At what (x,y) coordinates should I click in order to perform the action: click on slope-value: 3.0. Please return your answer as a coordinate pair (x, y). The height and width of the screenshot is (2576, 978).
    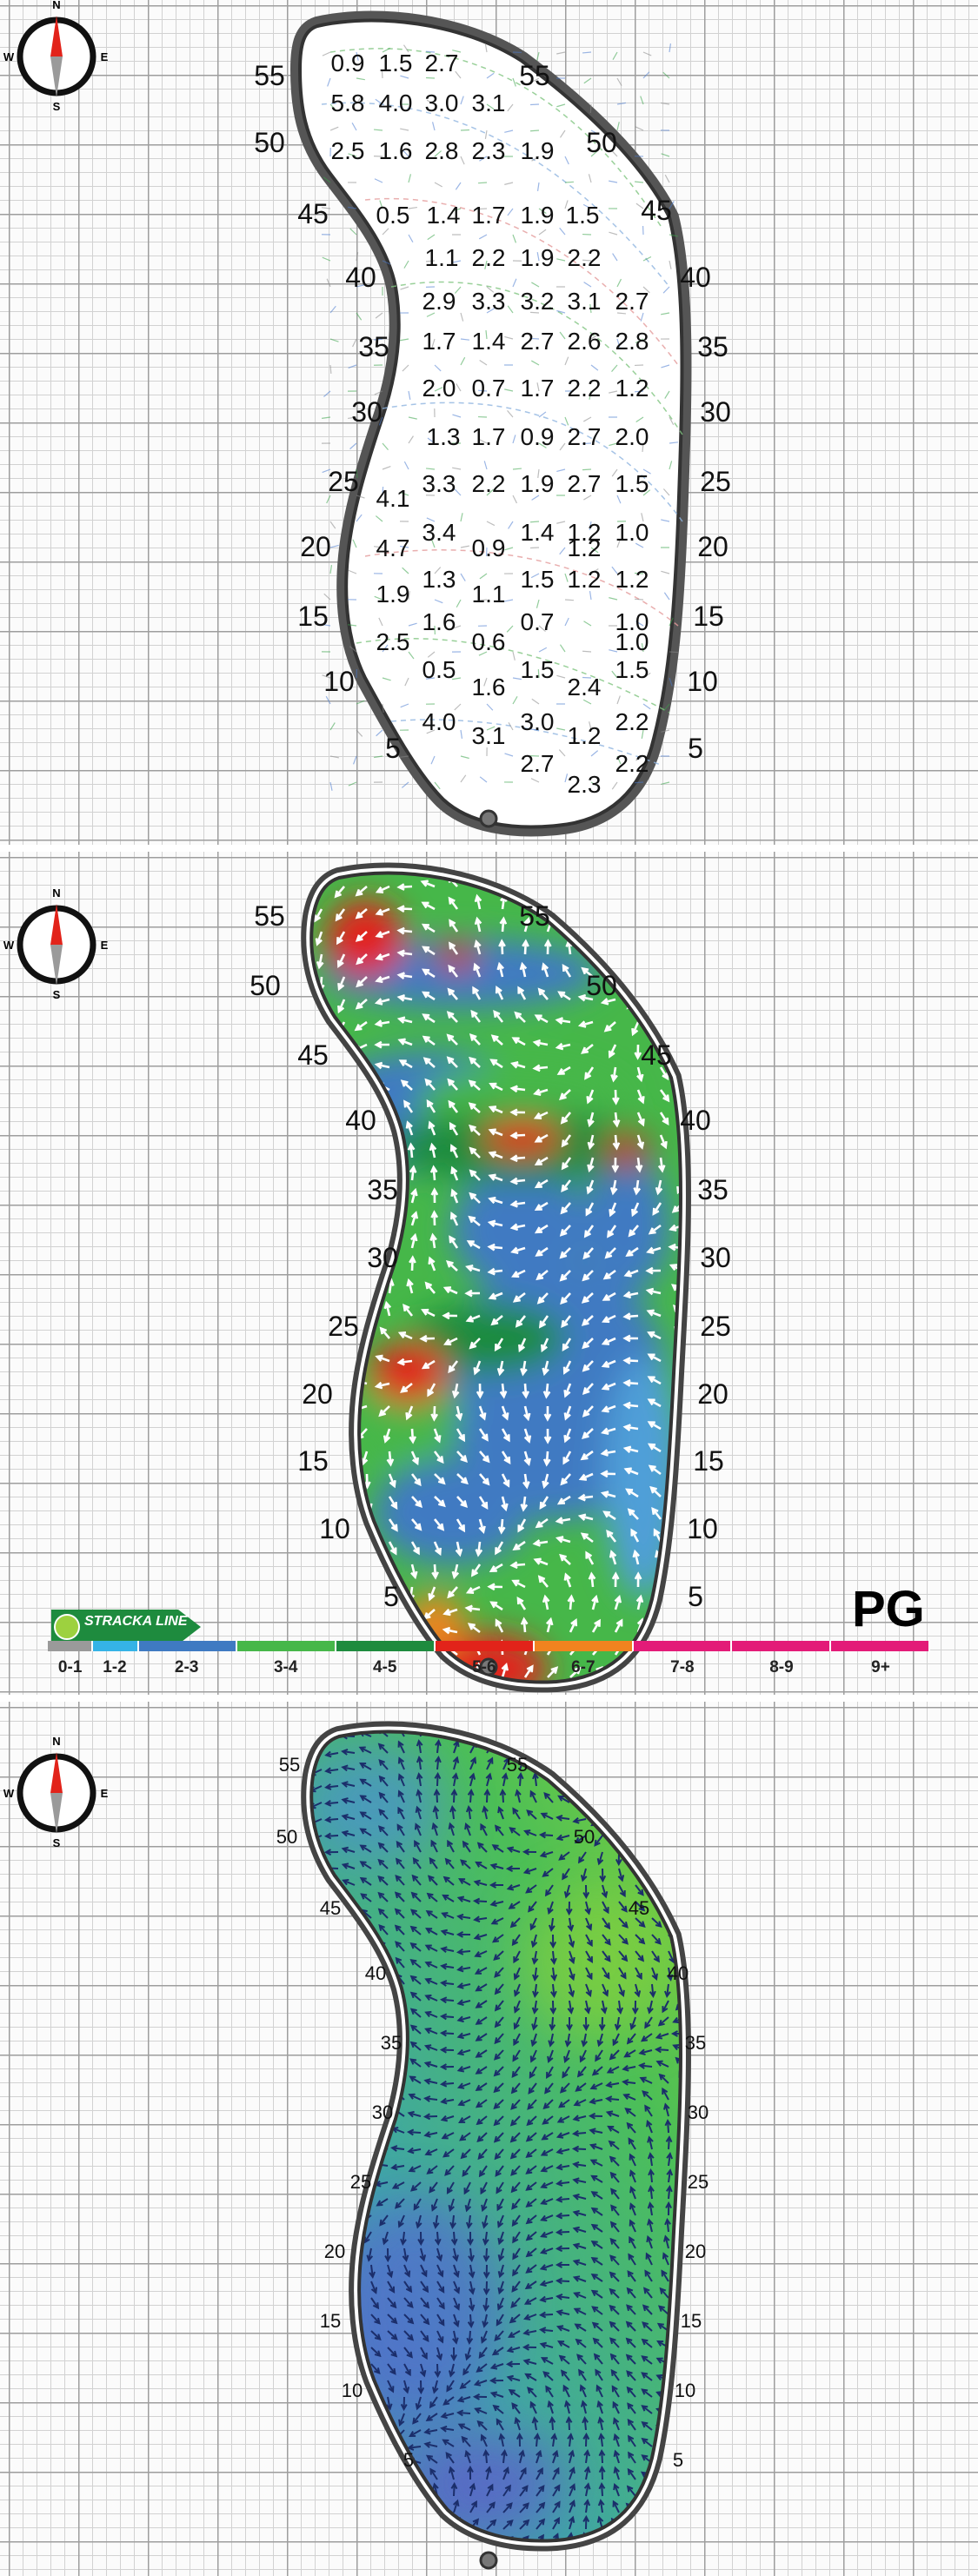
    Looking at the image, I should click on (442, 103).